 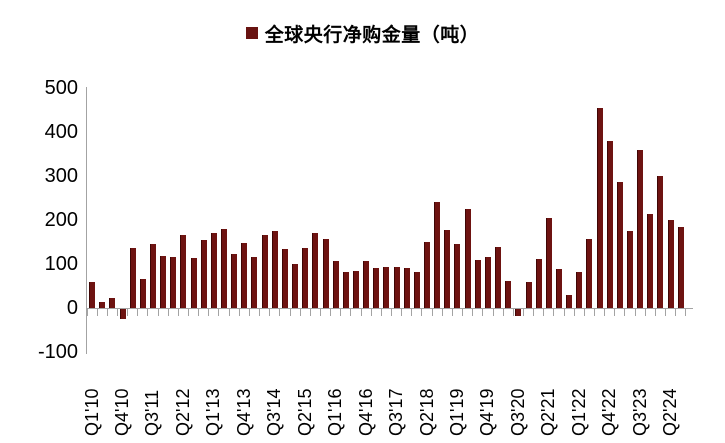 What do you see at coordinates (487, 282) in the screenshot?
I see `bar-Q4'19` at bounding box center [487, 282].